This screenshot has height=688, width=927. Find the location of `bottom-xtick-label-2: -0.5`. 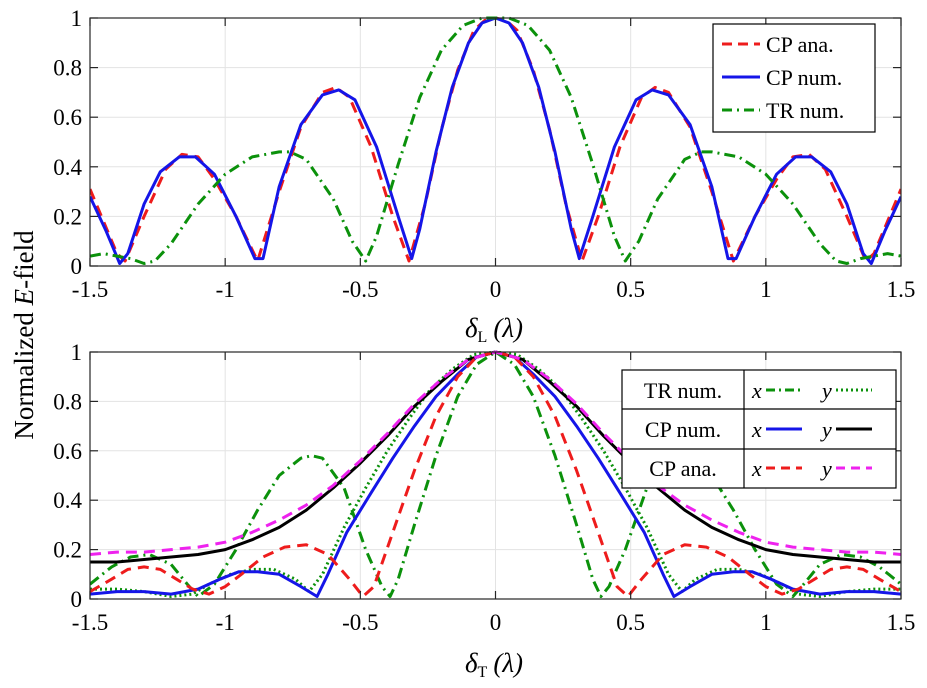

bottom-xtick-label-2: -0.5 is located at coordinates (360, 622).